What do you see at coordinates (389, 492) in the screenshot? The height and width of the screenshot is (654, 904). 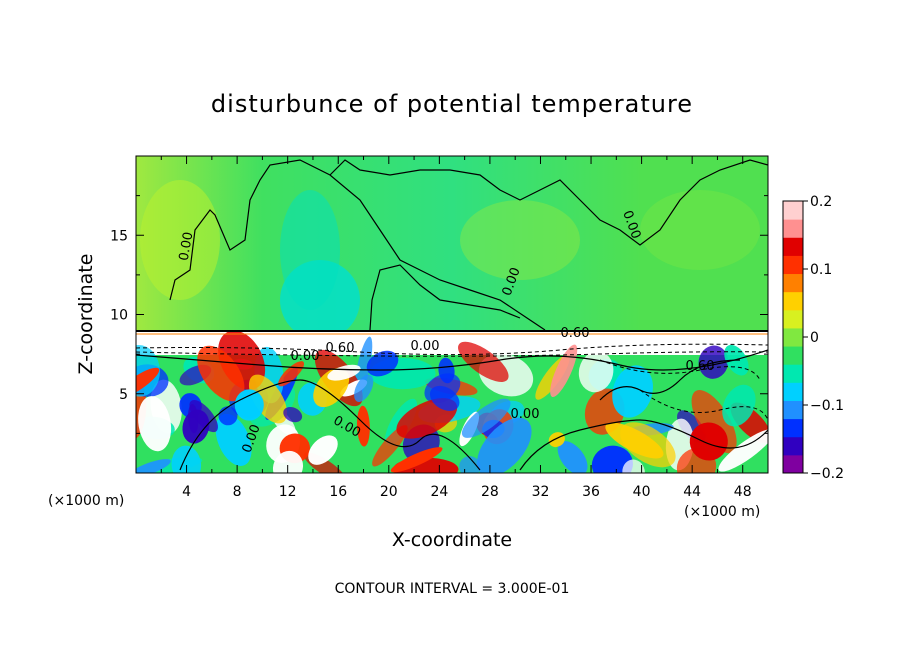 I see `x-tick-label: 20` at bounding box center [389, 492].